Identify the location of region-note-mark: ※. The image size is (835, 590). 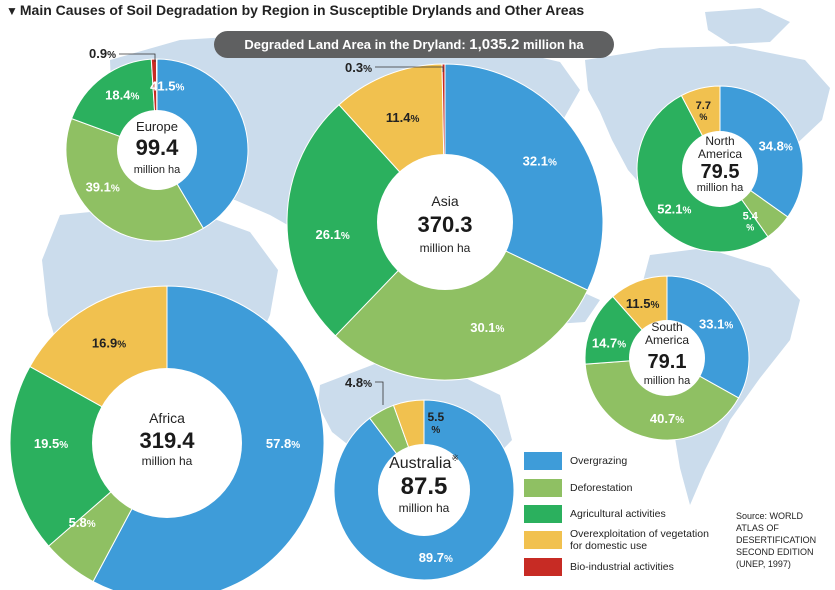
(455, 458).